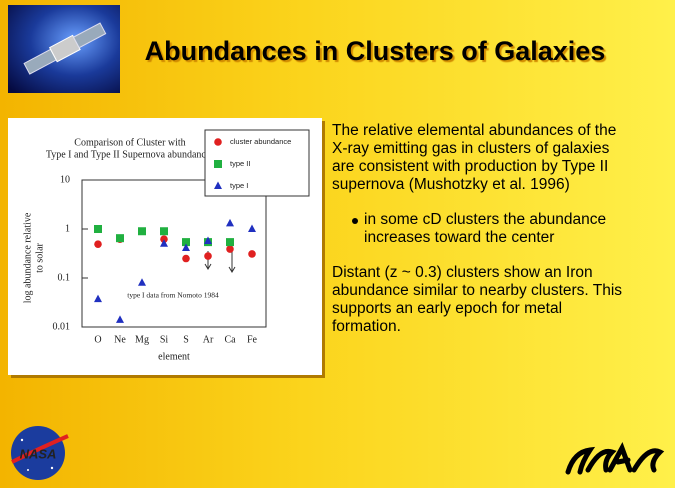 The height and width of the screenshot is (488, 675). Describe the element at coordinates (240, 163) in the screenshot. I see `legend-label: type II` at that location.